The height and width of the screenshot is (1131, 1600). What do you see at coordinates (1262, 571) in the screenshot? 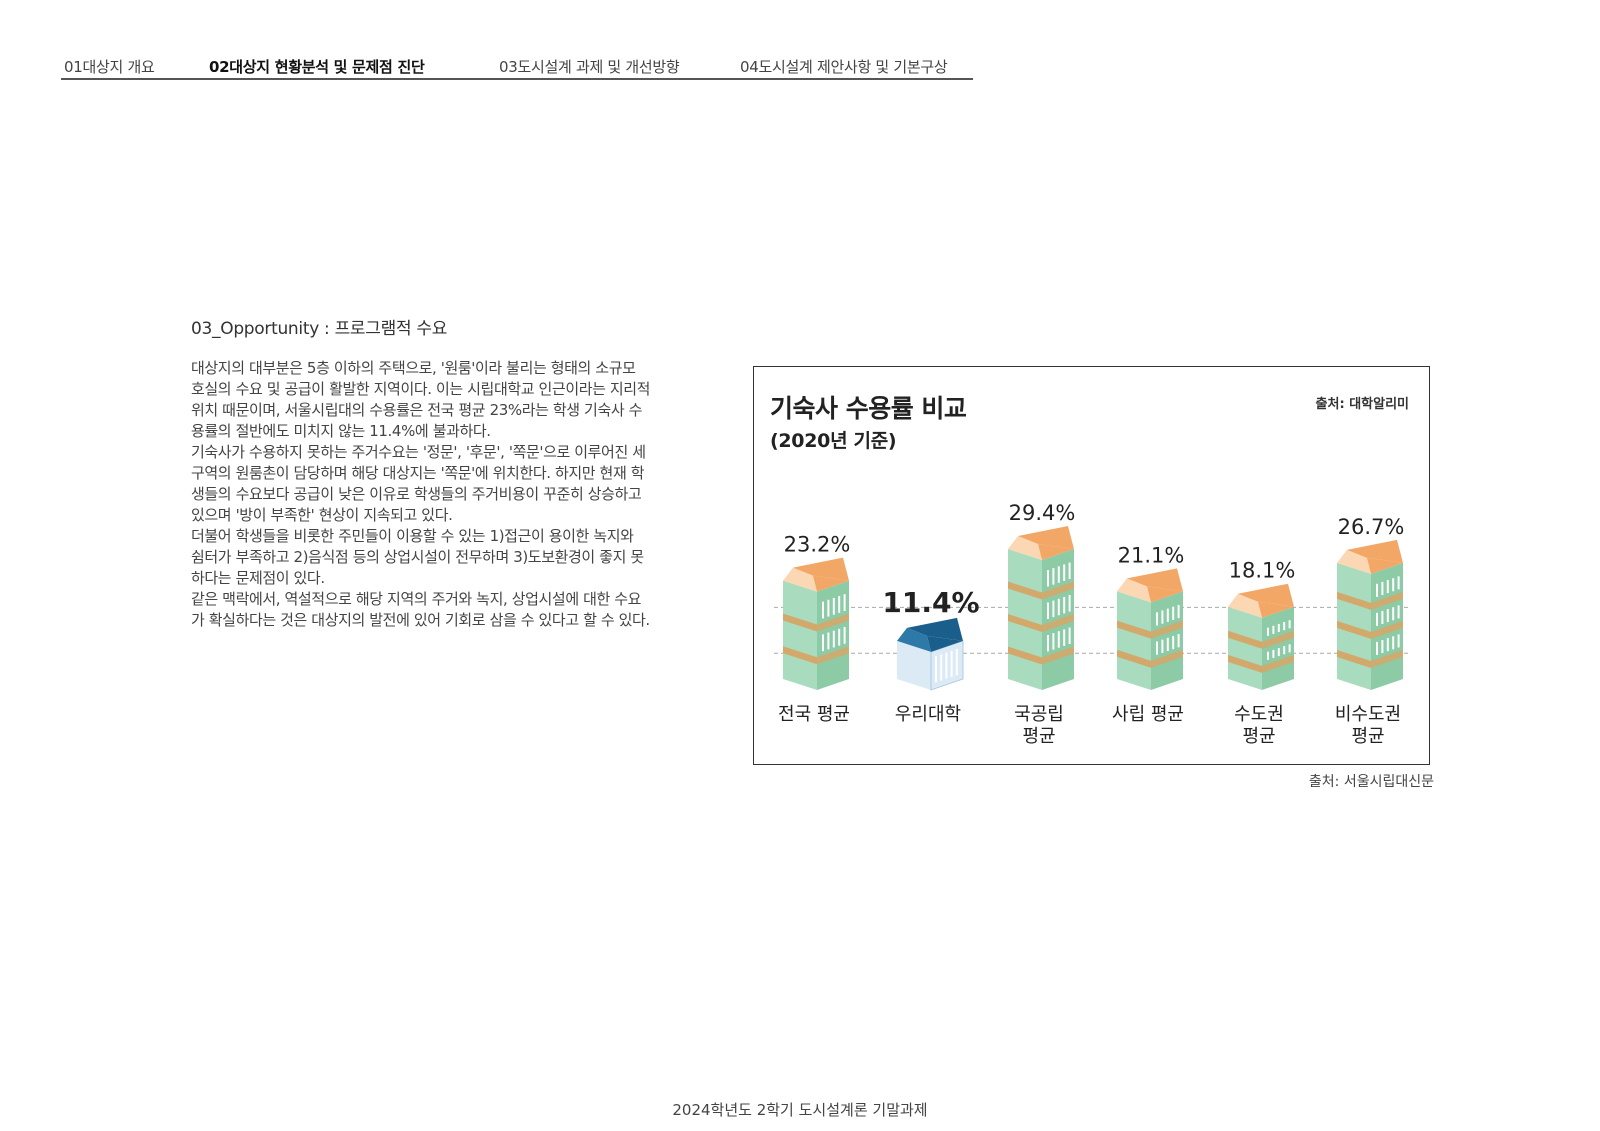
I see `value-label: 18.1%` at bounding box center [1262, 571].